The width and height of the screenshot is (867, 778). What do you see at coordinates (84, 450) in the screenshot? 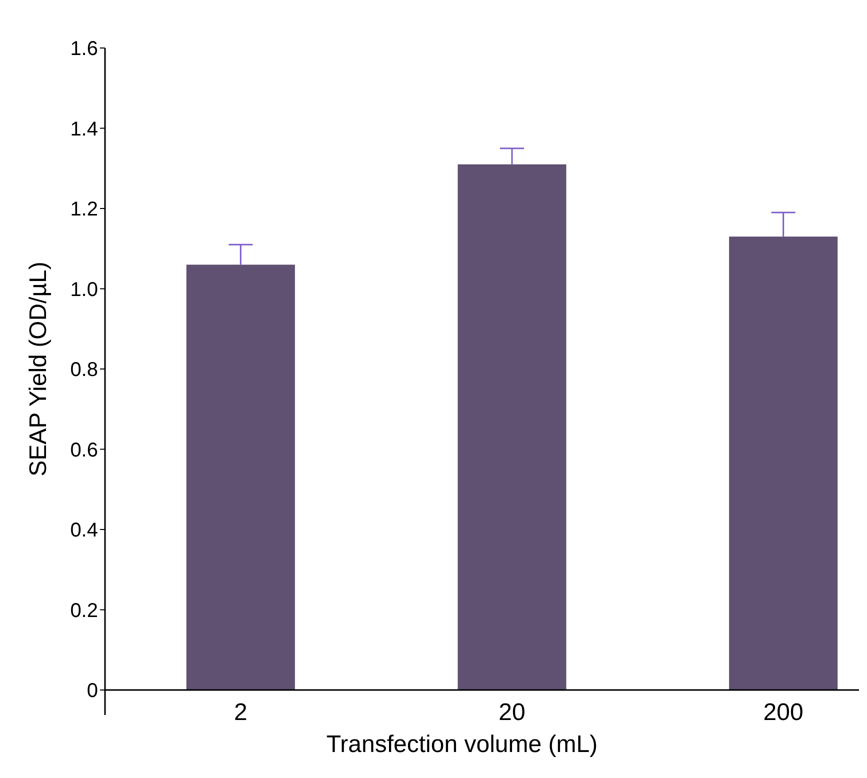
I see `y-tick-label: 0.6` at bounding box center [84, 450].